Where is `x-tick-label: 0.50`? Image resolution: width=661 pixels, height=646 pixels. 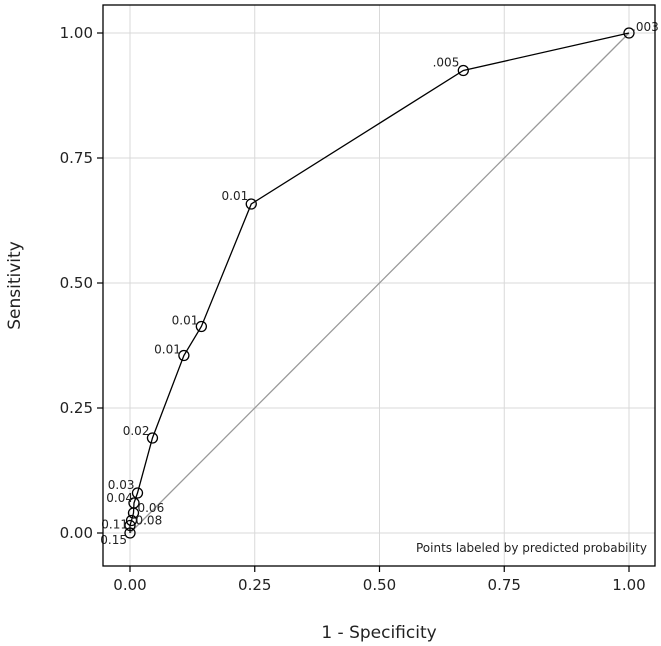 x-tick-label: 0.50 is located at coordinates (379, 585).